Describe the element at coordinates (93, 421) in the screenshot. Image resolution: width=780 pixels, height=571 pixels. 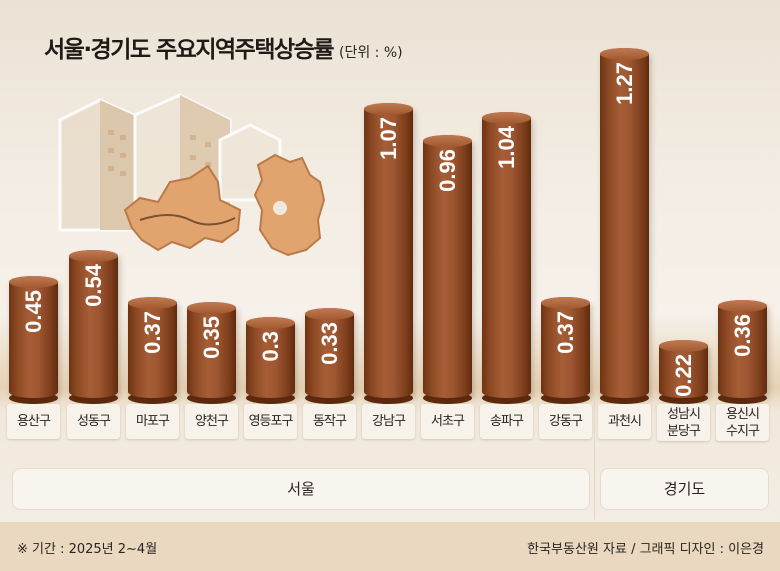
I see `category-label: 성동구` at that location.